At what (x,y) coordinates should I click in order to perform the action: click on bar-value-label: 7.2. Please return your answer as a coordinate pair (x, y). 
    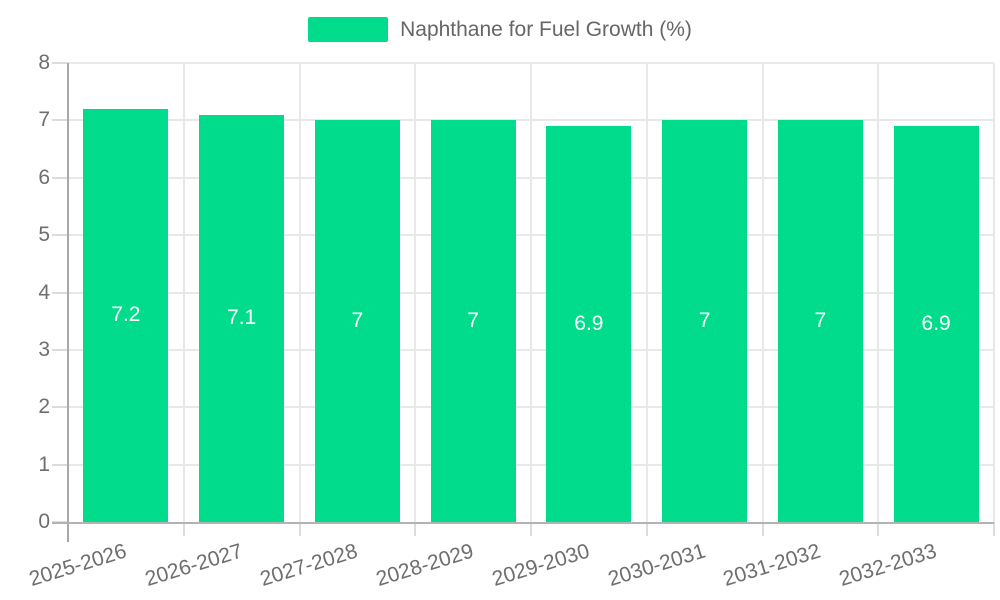
    Looking at the image, I should click on (126, 315).